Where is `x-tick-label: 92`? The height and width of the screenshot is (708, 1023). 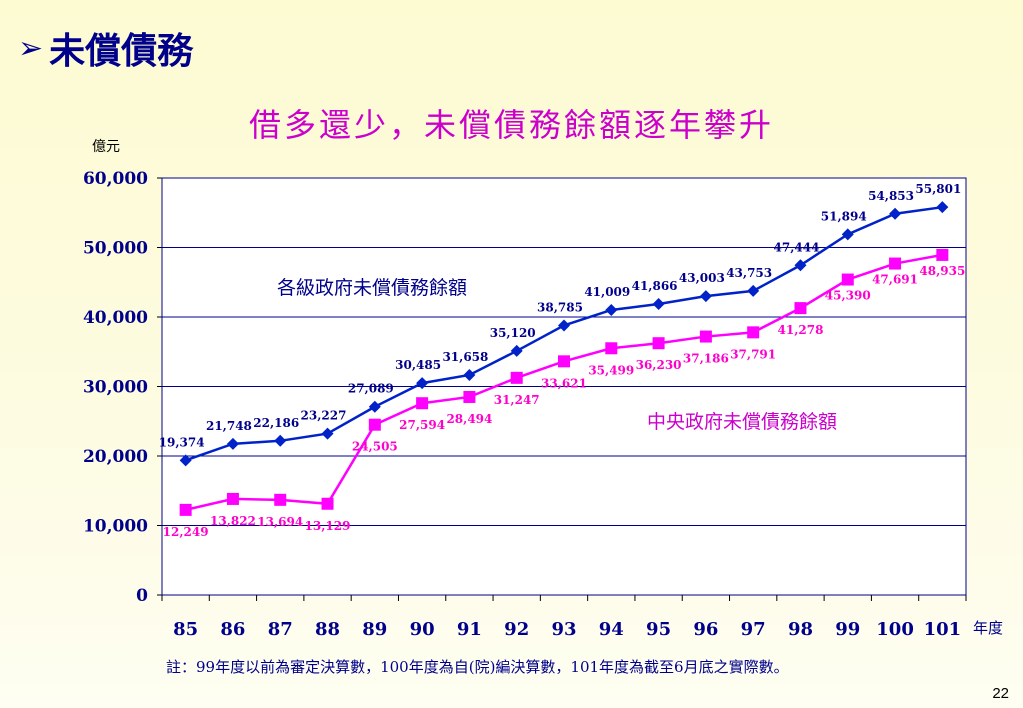
x-tick-label: 92 is located at coordinates (516, 629).